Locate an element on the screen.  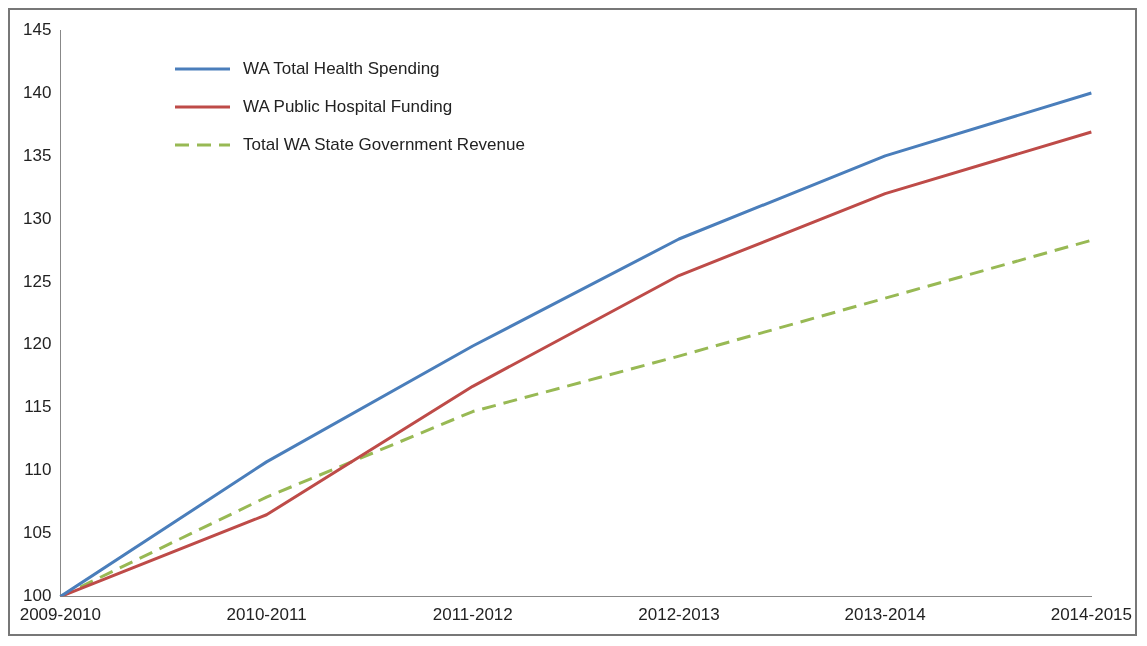
y-tick-label: 130 is located at coordinates (37, 218).